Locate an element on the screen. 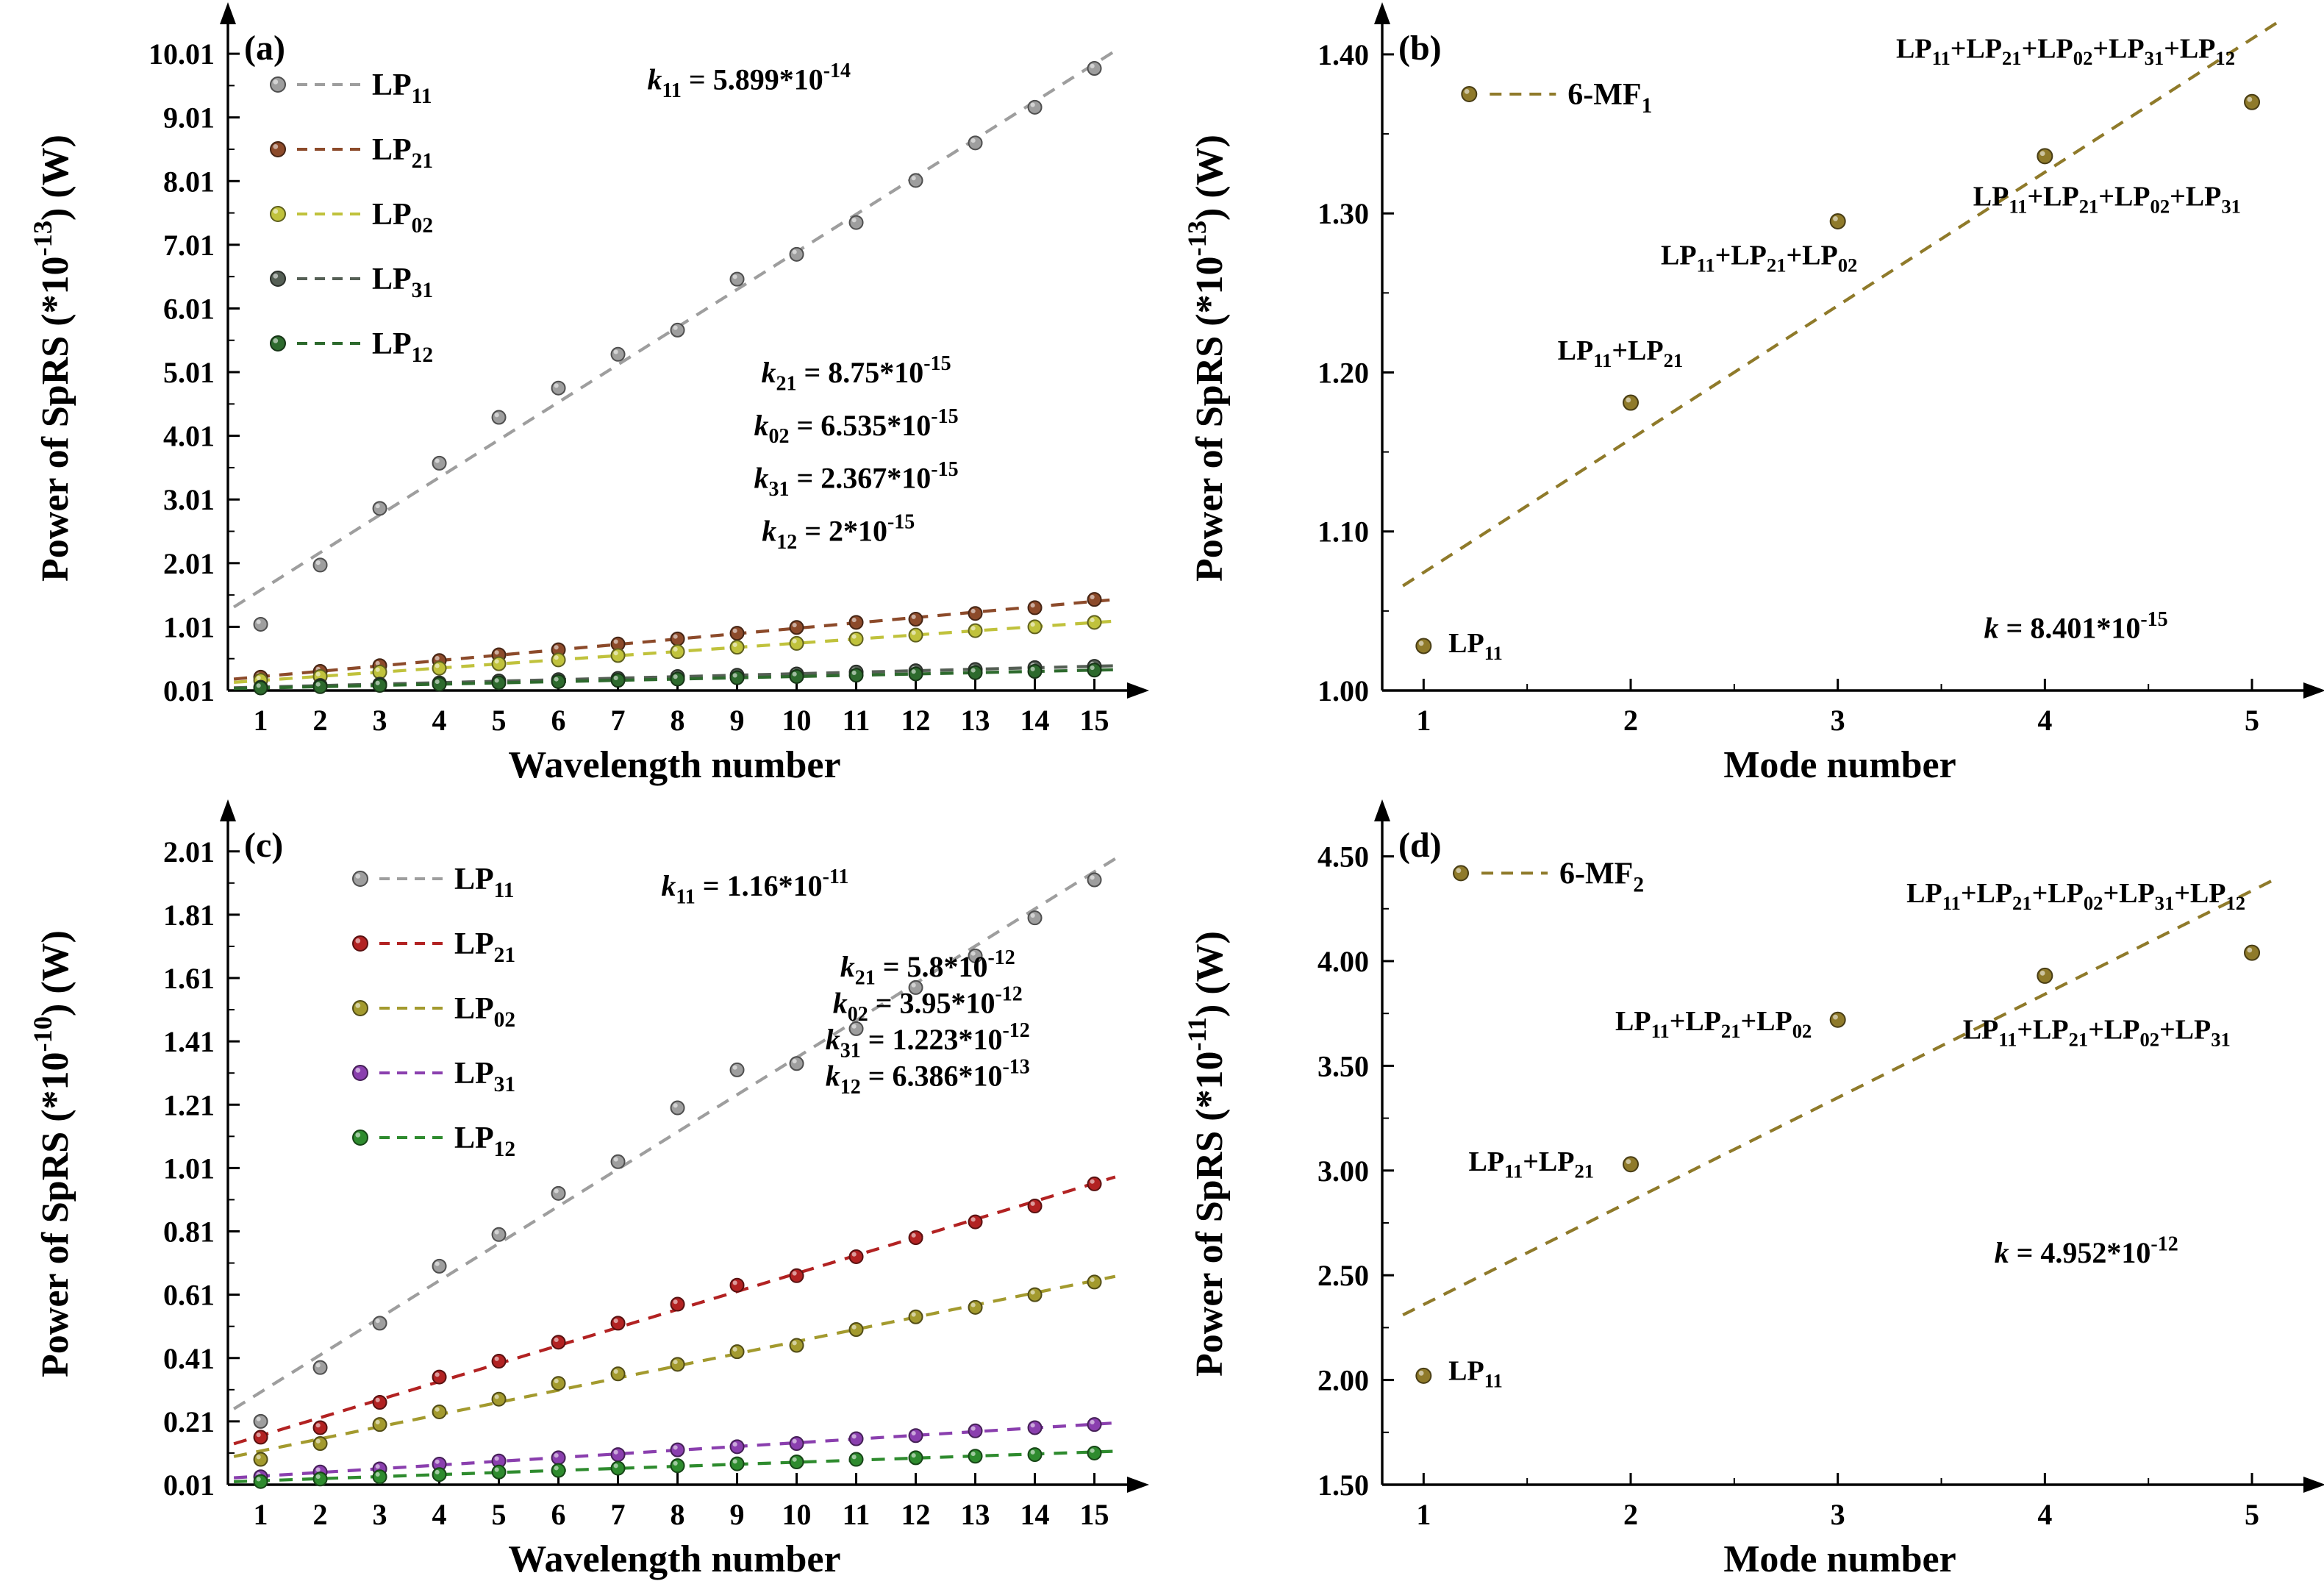  y-tick-label: 0.01 is located at coordinates (189, 1485).